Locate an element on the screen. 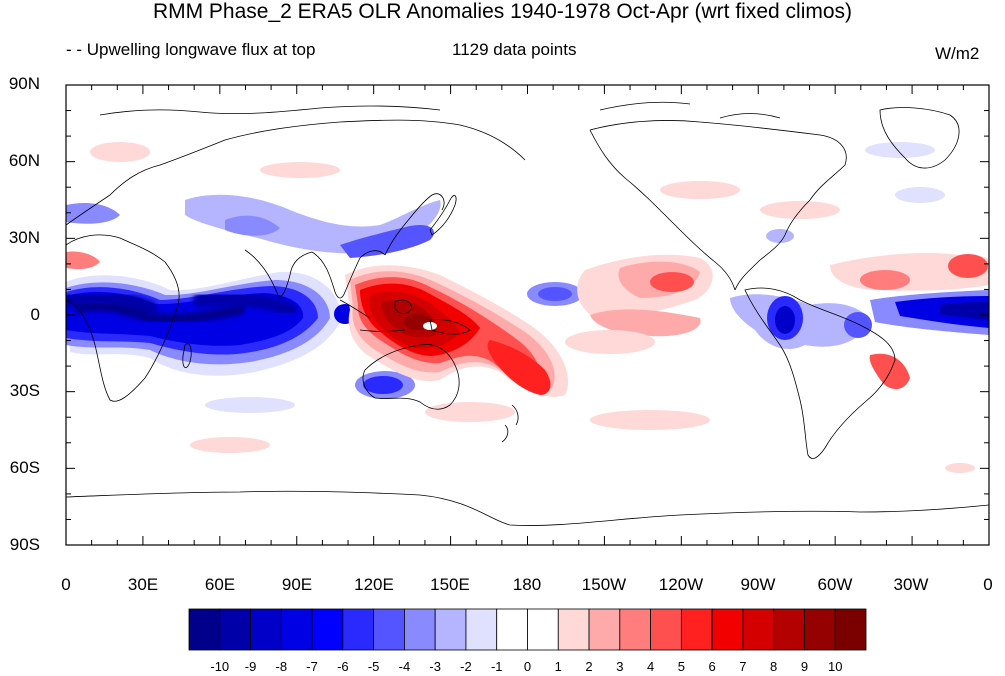  colorbar-label: -4 is located at coordinates (404, 666).